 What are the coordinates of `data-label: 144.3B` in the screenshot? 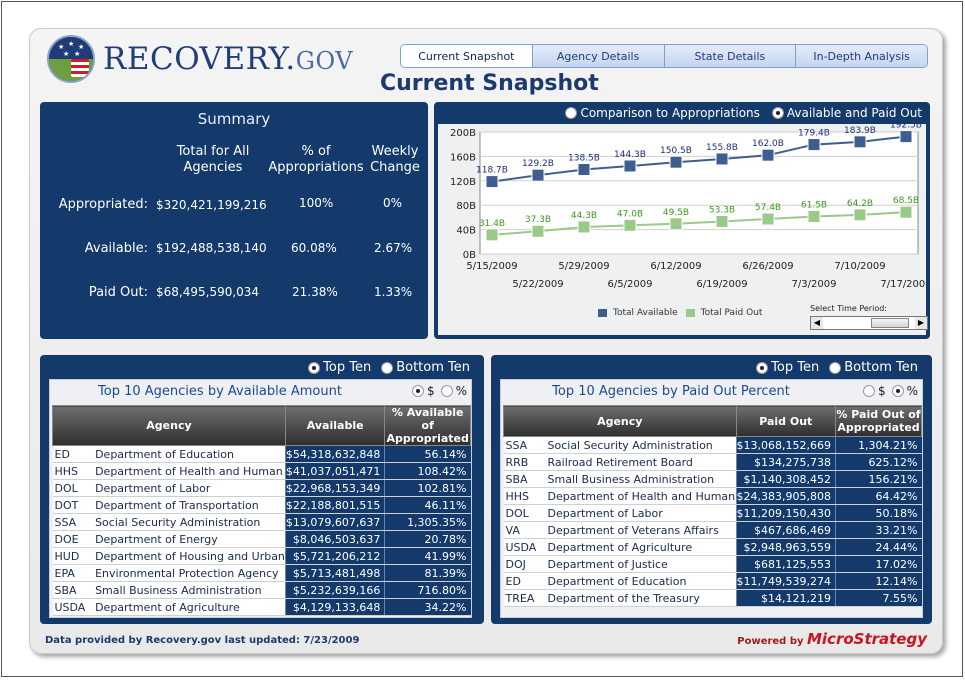 It's located at (630, 155).